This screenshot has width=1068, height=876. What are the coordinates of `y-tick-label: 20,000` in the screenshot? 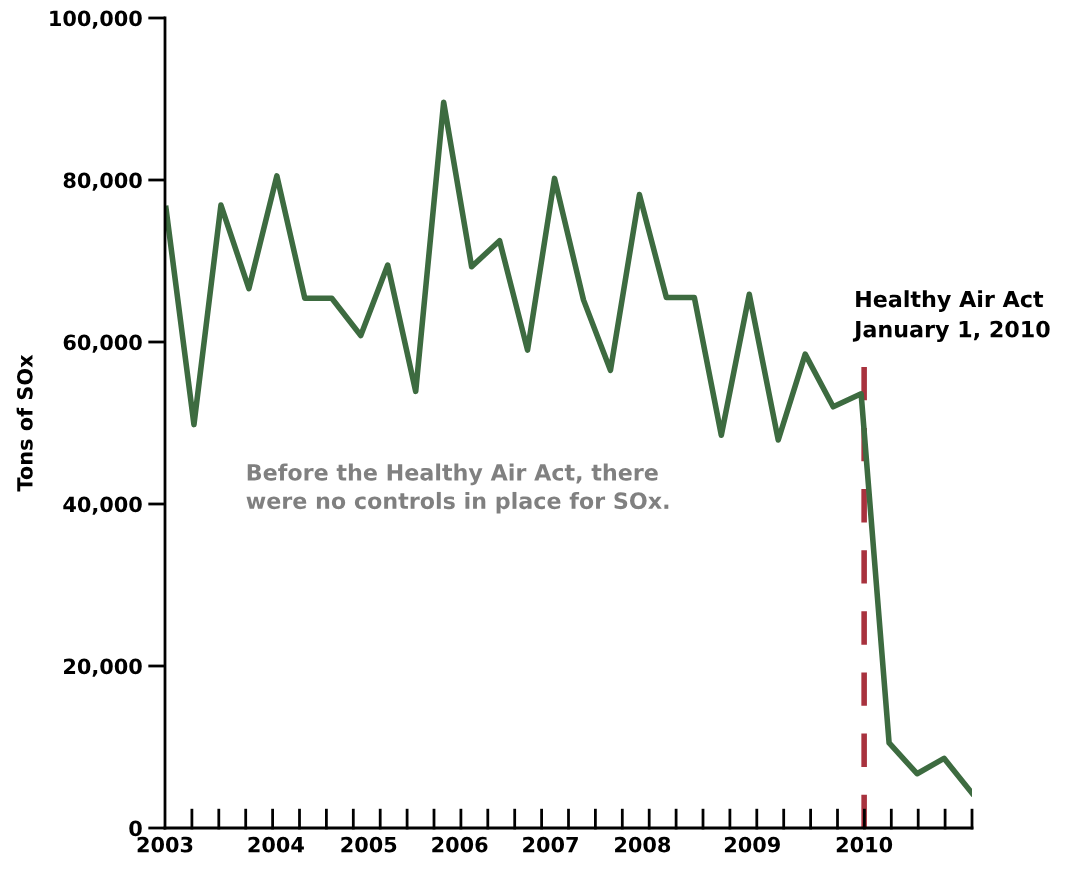 It's located at (103, 667).